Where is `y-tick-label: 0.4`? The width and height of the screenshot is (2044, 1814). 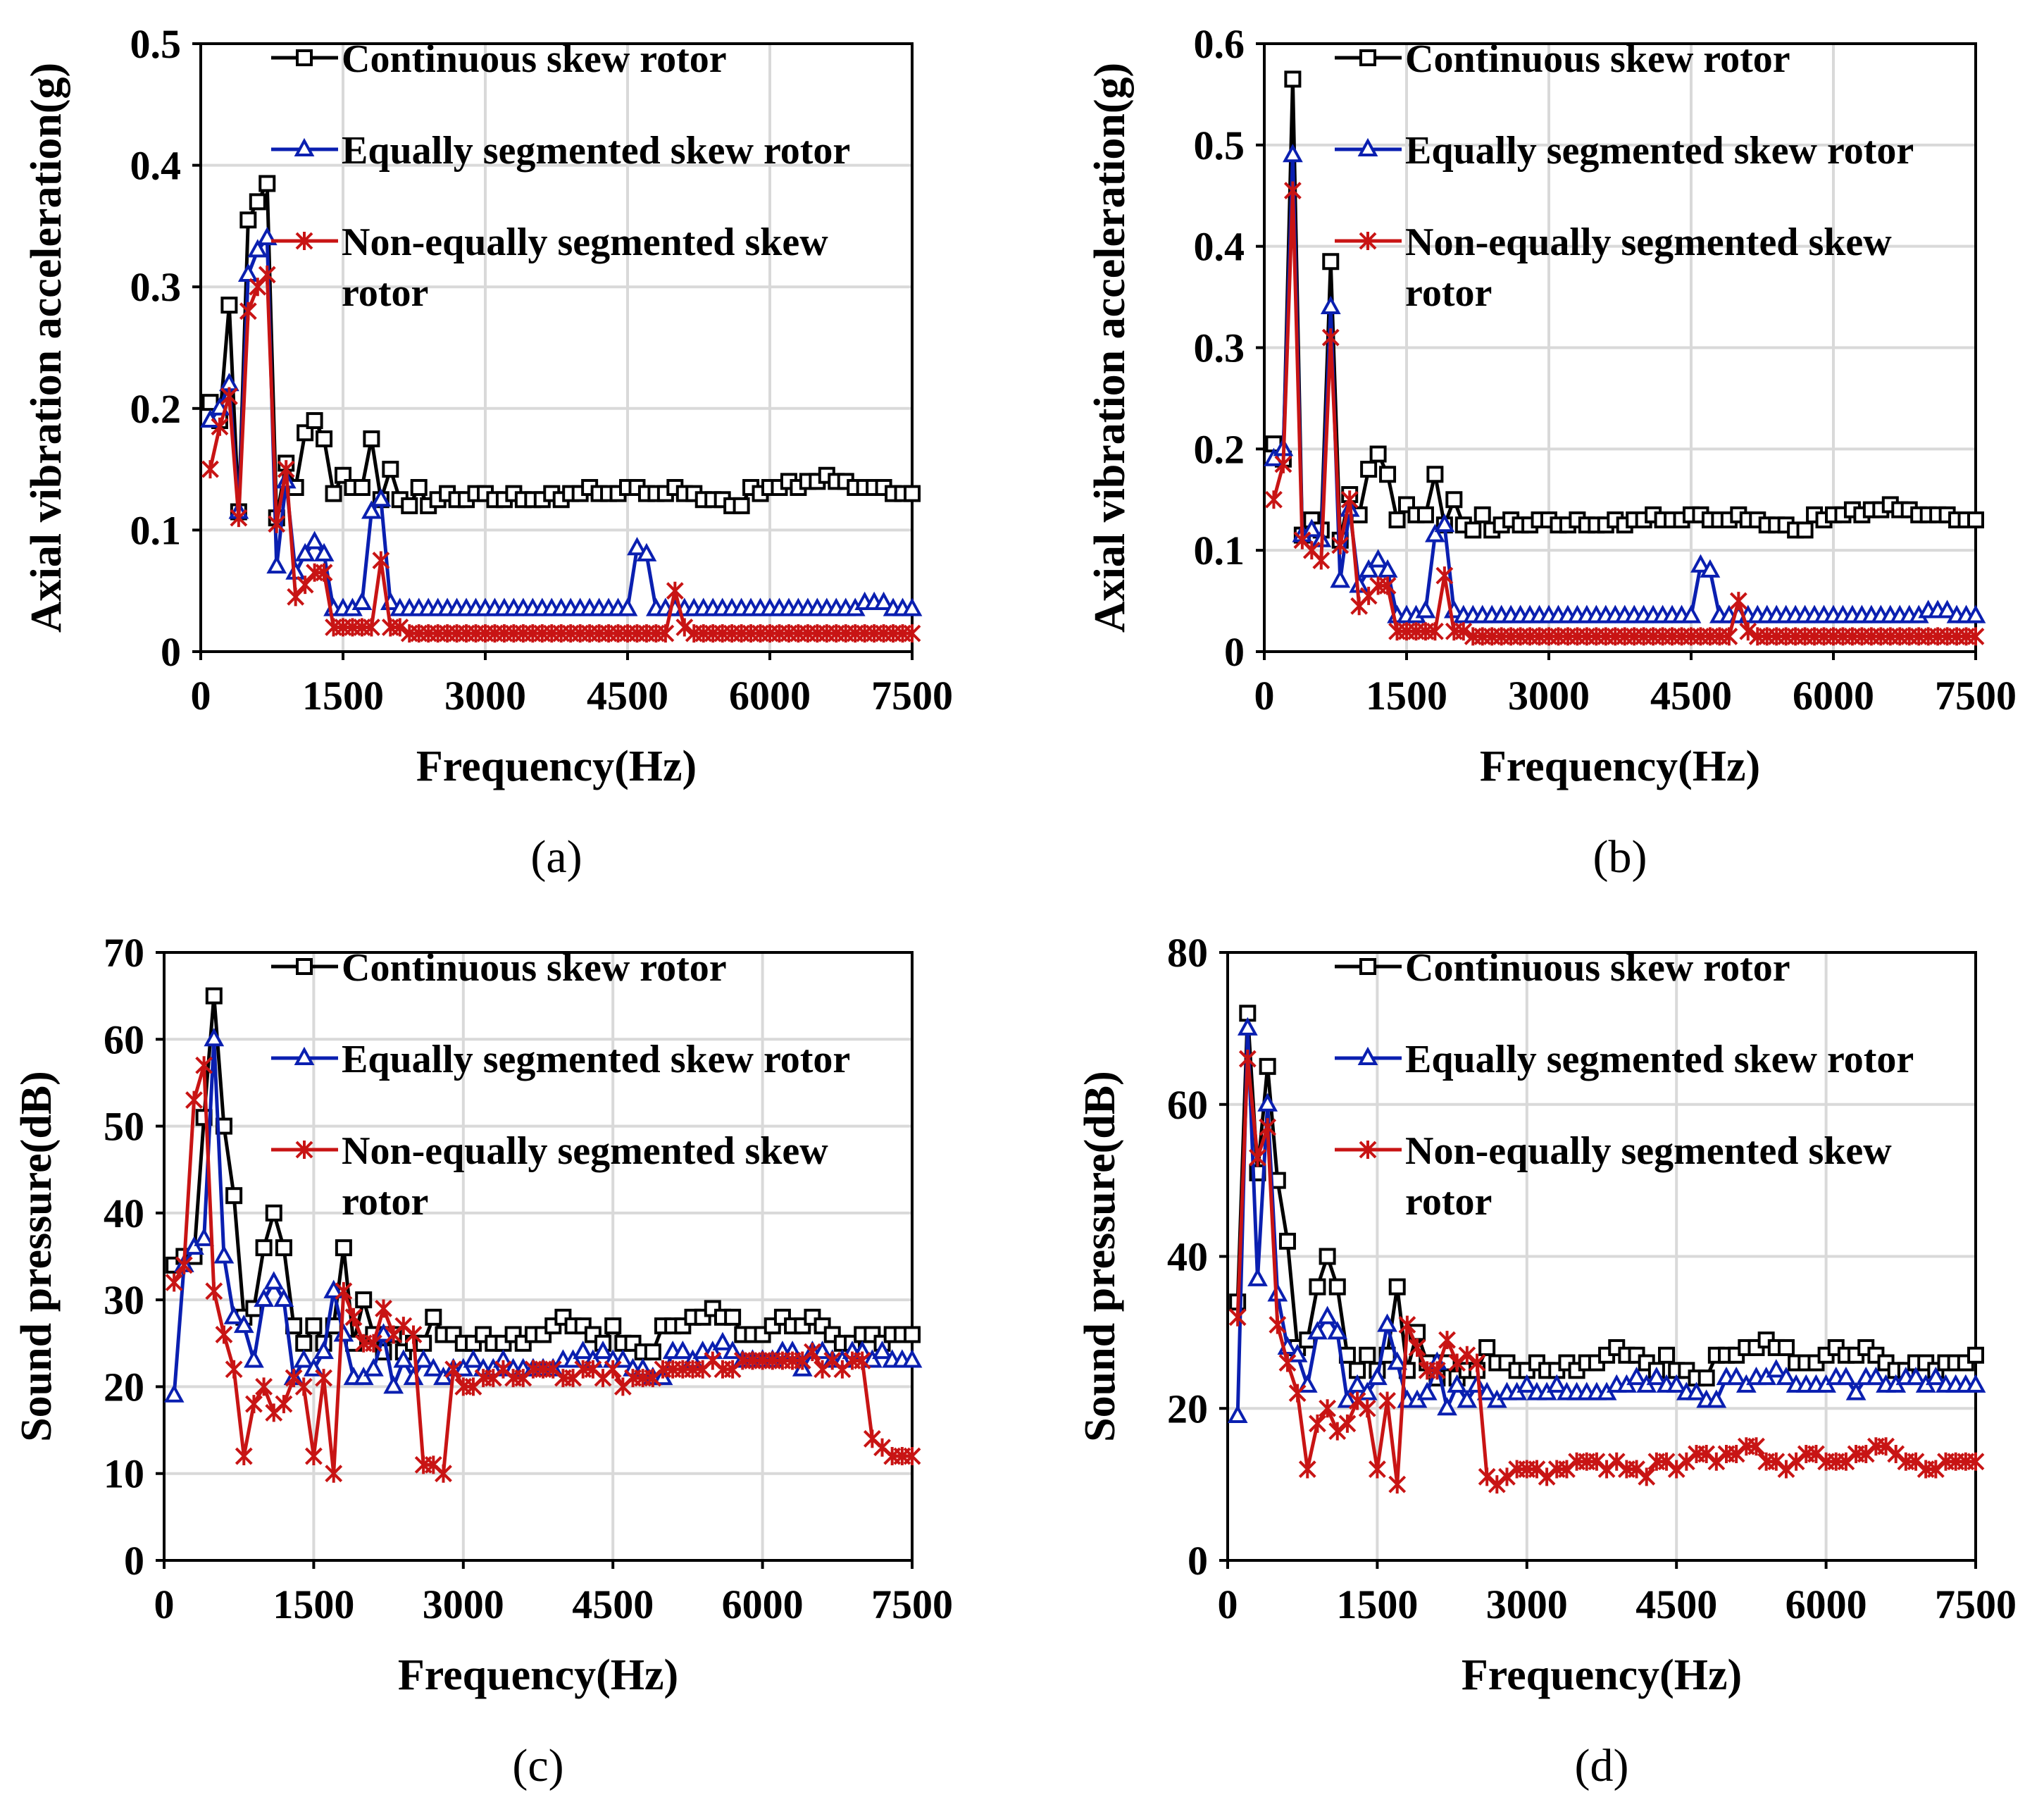 y-tick-label: 0.4 is located at coordinates (156, 166).